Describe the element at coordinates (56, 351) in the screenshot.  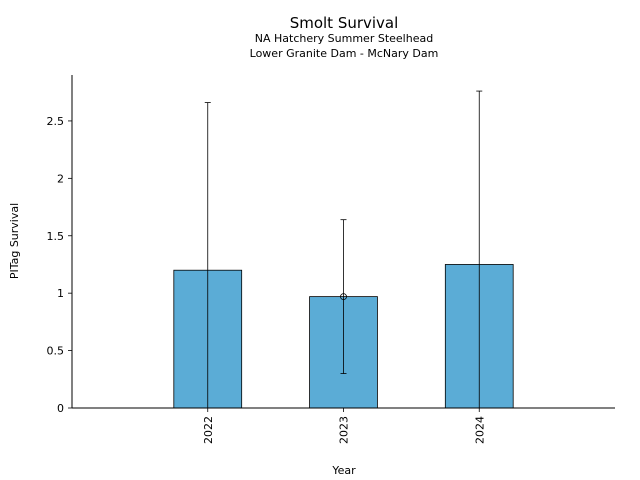
I see `y-tick-label: 0.5` at that location.